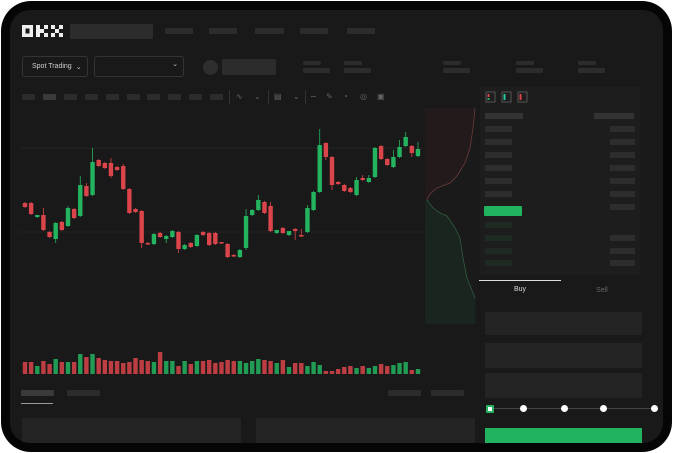 Image resolution: width=673 pixels, height=453 pixels. I want to click on tab-sell: Sell, so click(602, 290).